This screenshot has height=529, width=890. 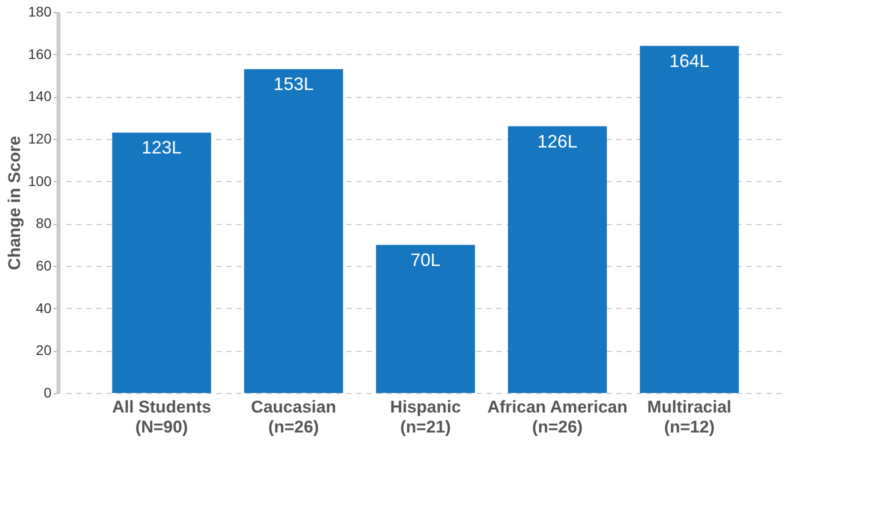 What do you see at coordinates (557, 417) in the screenshot?
I see `x-tick-label: African American (n=26)` at bounding box center [557, 417].